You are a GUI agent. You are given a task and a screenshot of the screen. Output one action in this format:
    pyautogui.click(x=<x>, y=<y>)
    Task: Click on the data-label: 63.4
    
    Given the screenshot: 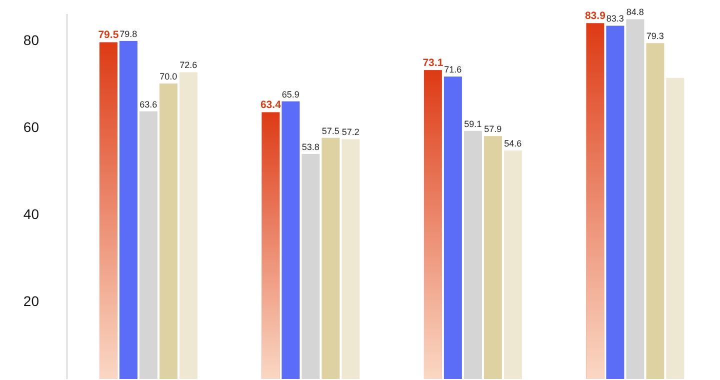 What is the action you would take?
    pyautogui.click(x=271, y=105)
    